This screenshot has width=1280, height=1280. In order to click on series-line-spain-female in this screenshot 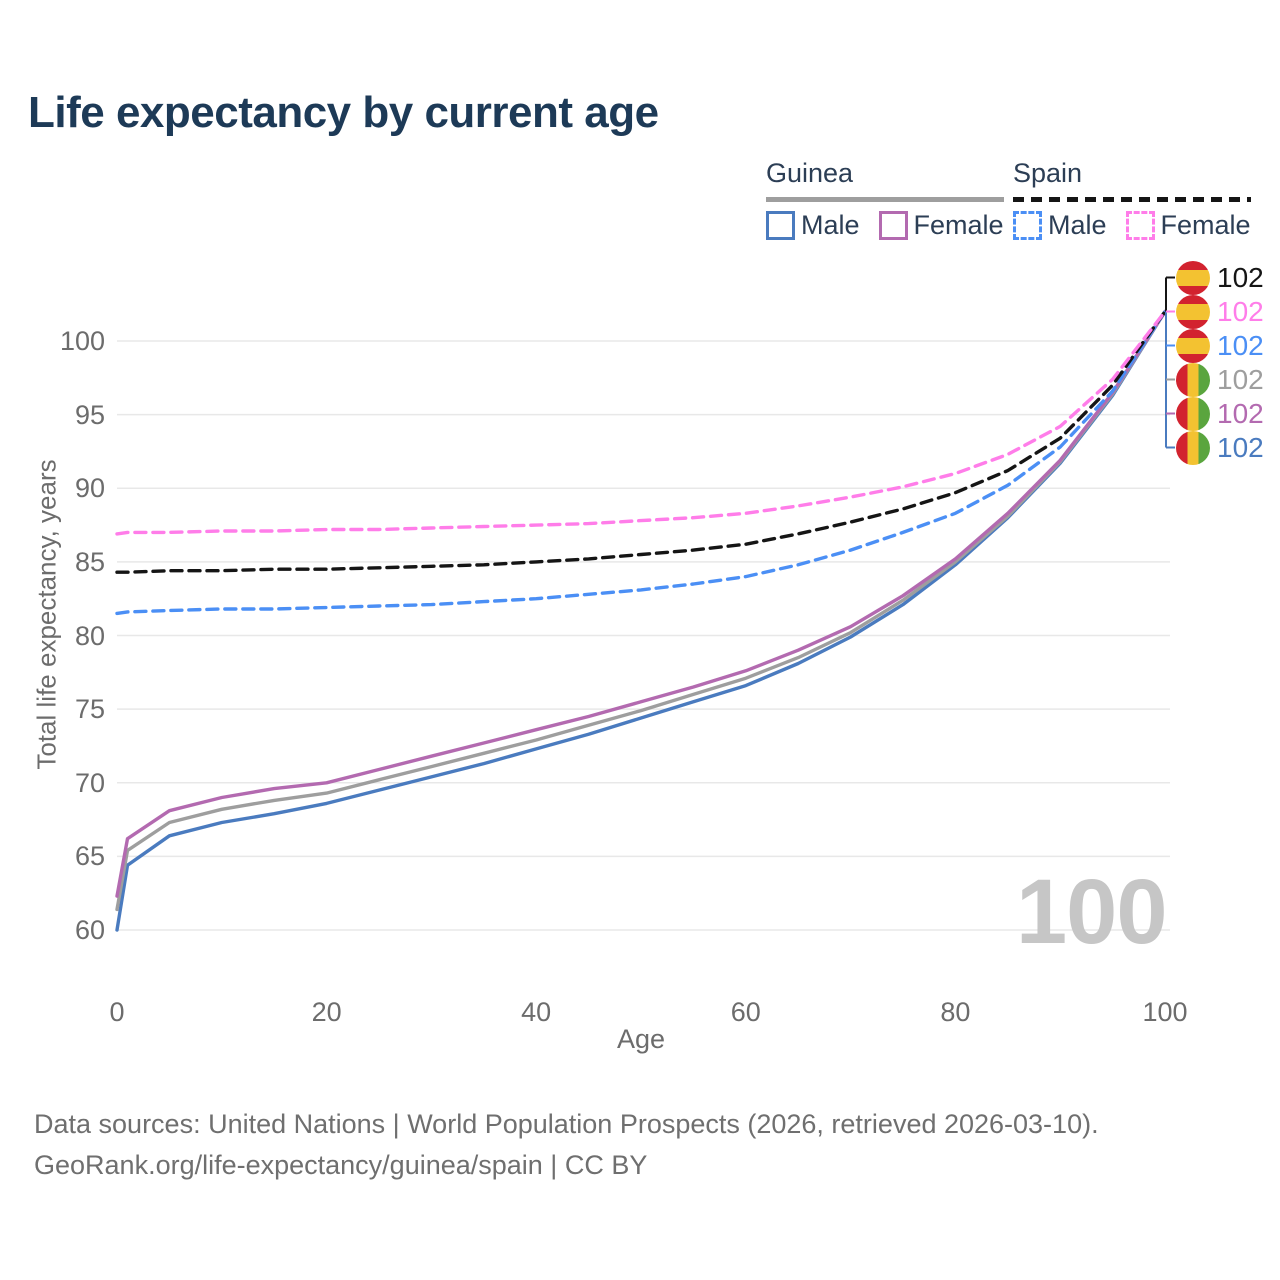, I will do `click(641, 422)`.